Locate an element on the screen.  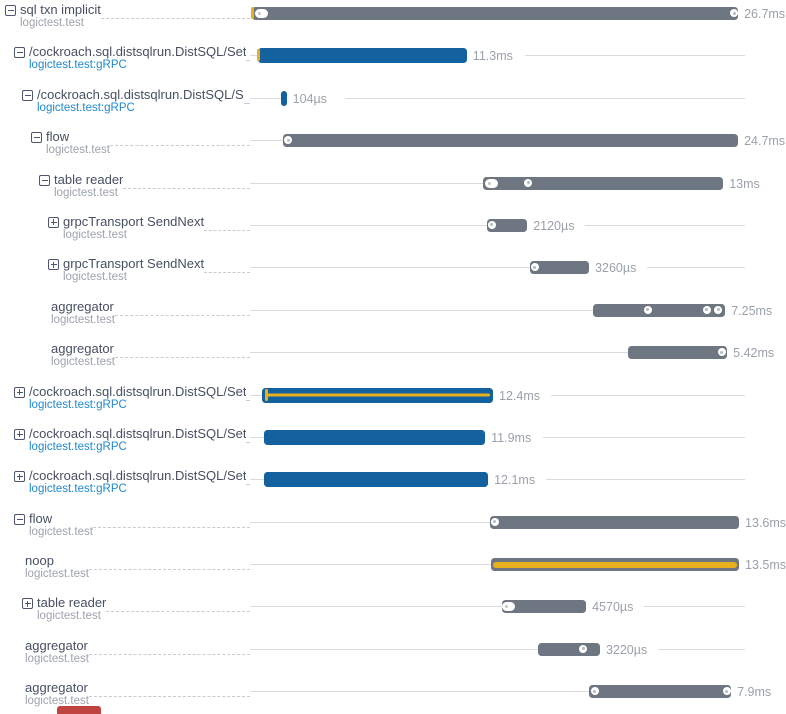
timeline: 13.5ms is located at coordinates (518, 572).